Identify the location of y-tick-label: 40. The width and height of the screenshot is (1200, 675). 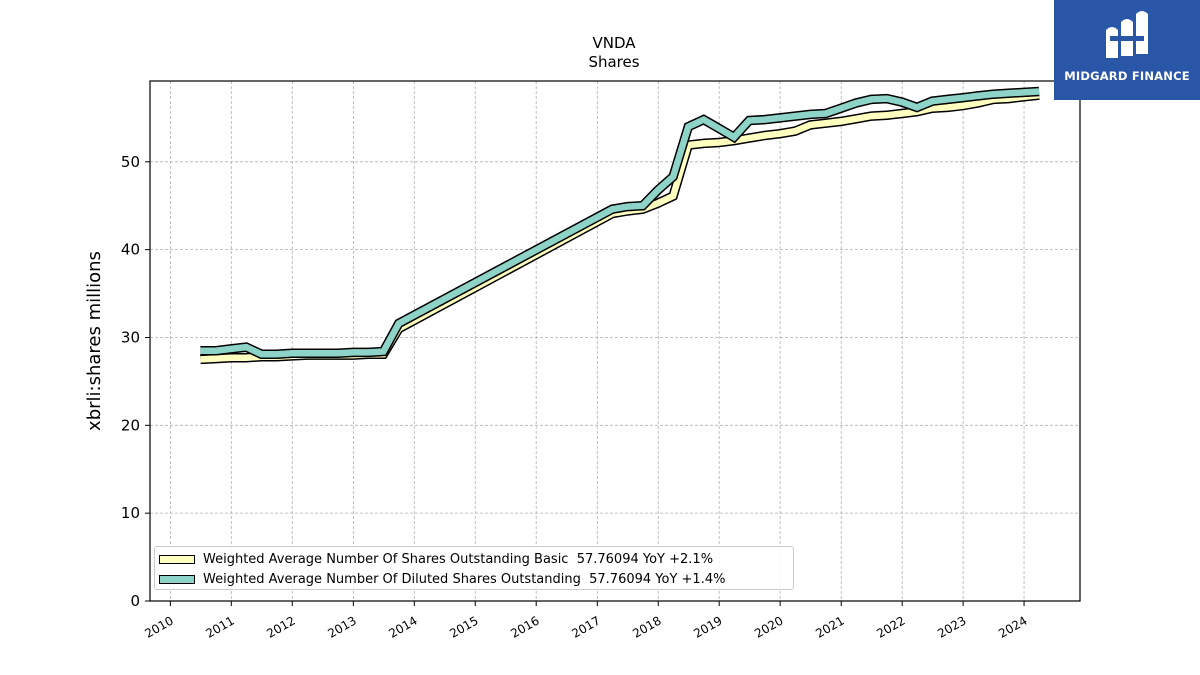
(130, 250).